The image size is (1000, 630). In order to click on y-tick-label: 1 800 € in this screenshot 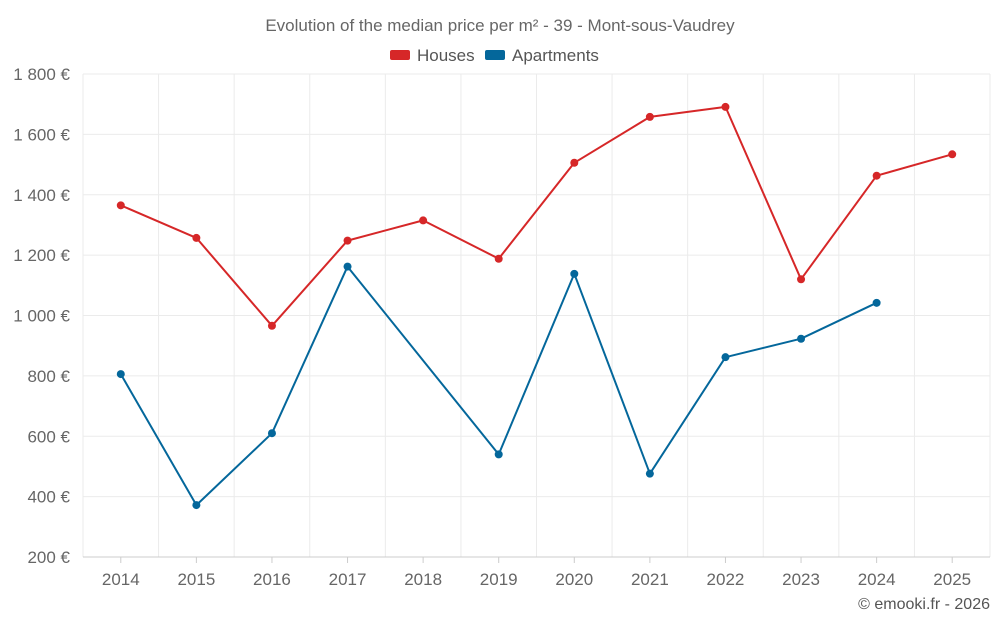, I will do `click(41, 74)`.